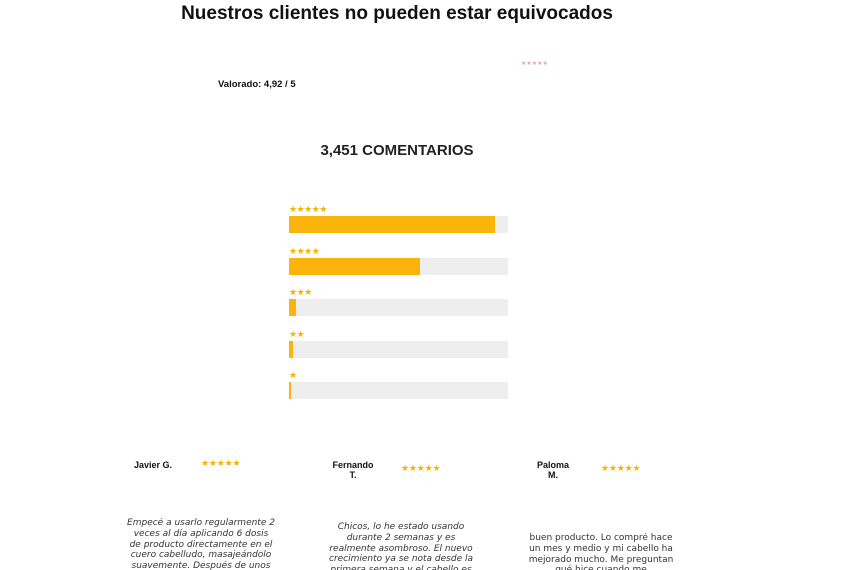 The width and height of the screenshot is (843, 570). I want to click on stars-icon: ★★, so click(297, 333).